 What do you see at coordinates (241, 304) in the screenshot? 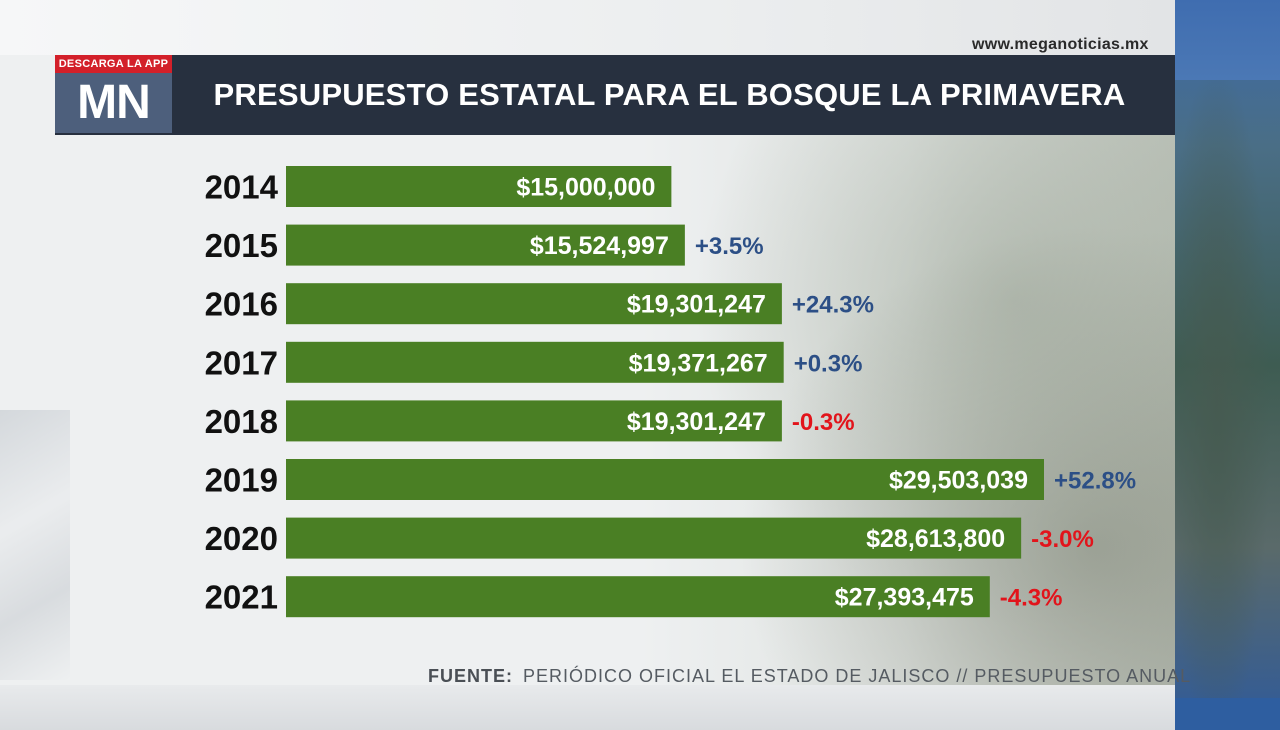
I see `year-label: 2016` at bounding box center [241, 304].